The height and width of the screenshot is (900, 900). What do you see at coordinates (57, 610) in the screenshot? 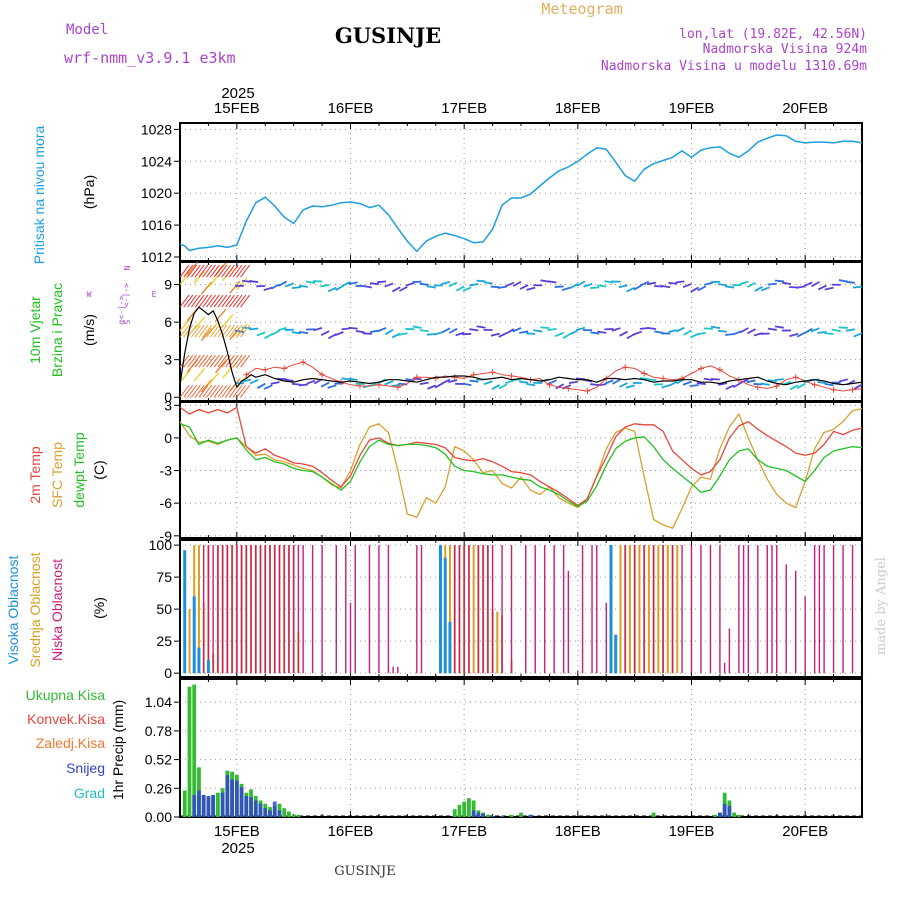
I see `low-cloud-label: Niska Oblacnost` at bounding box center [57, 610].